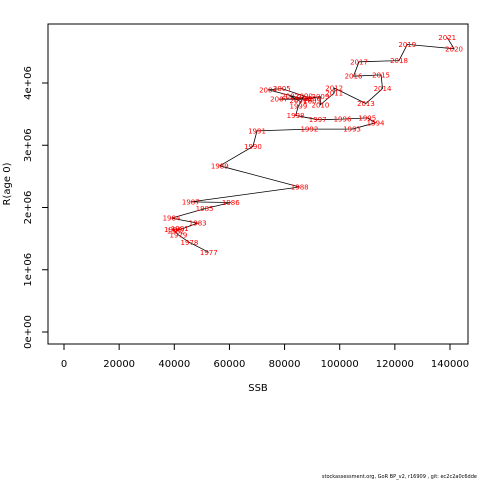 The width and height of the screenshot is (480, 480). What do you see at coordinates (28, 332) in the screenshot?
I see `y-tick-label: 0e+00` at bounding box center [28, 332].